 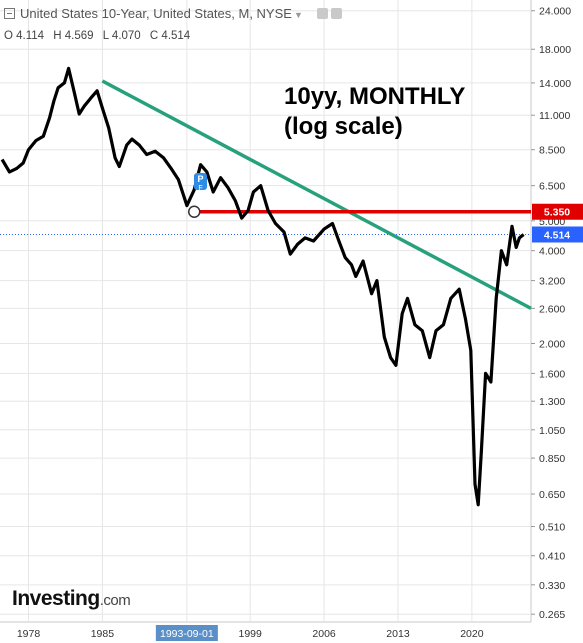 I want to click on anchor-point, so click(x=194, y=211).